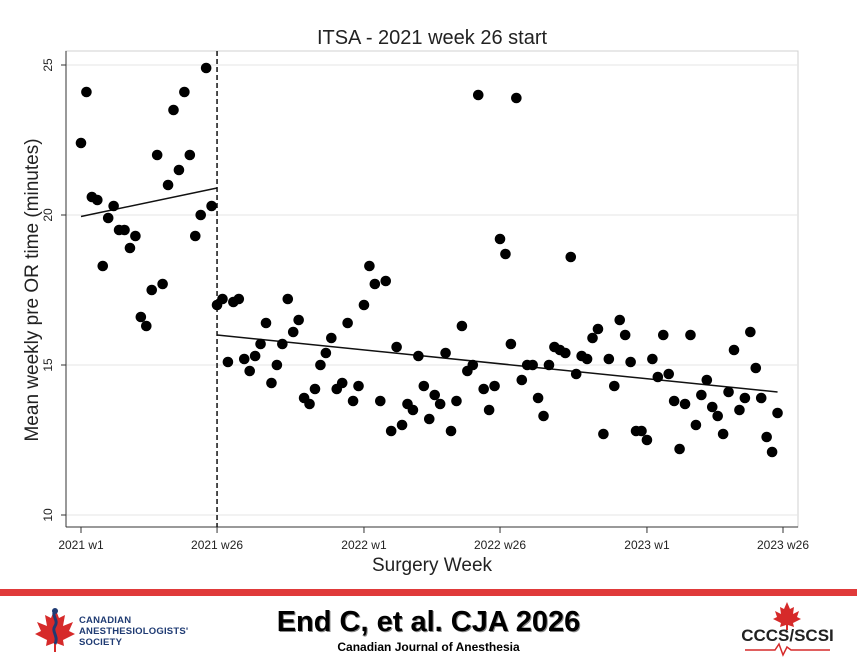 This screenshot has width=857, height=665. I want to click on x-tick-label: 2023 w26, so click(783, 545).